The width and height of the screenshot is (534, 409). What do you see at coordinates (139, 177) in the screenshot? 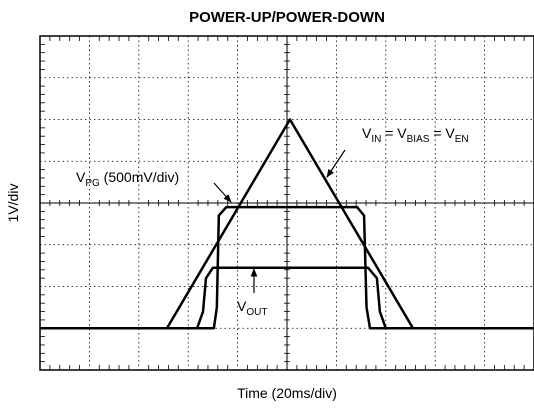
I see `annotation-text: (500mV/div)` at bounding box center [139, 177].